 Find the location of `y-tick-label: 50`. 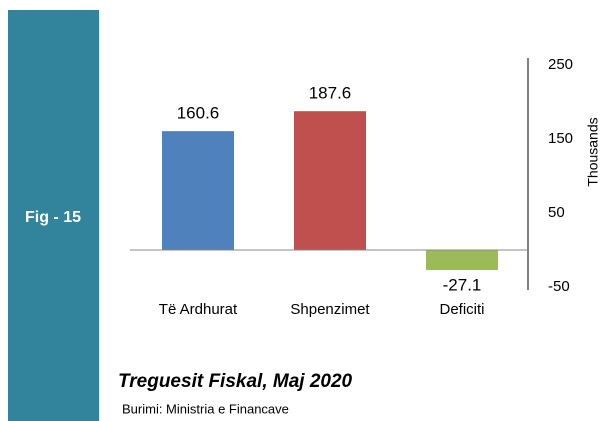

y-tick-label: 50 is located at coordinates (556, 212).